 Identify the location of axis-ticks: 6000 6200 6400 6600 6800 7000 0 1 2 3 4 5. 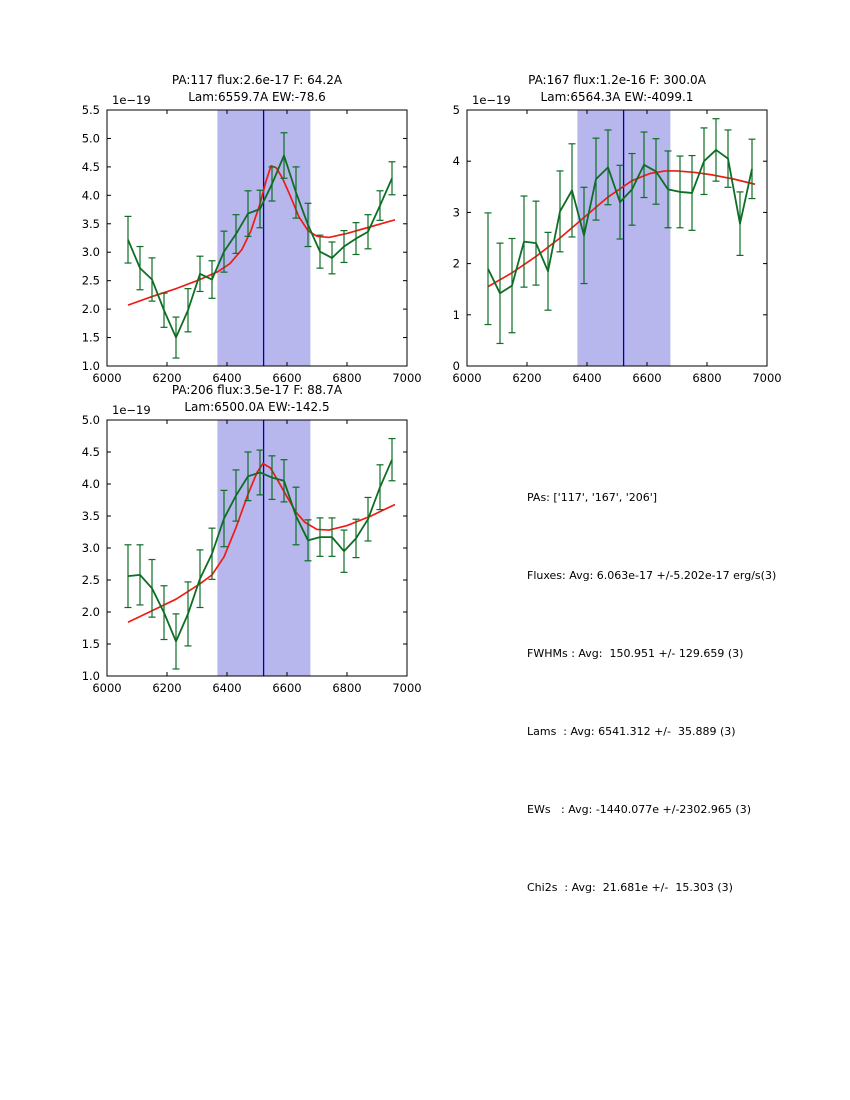
(616, 244).